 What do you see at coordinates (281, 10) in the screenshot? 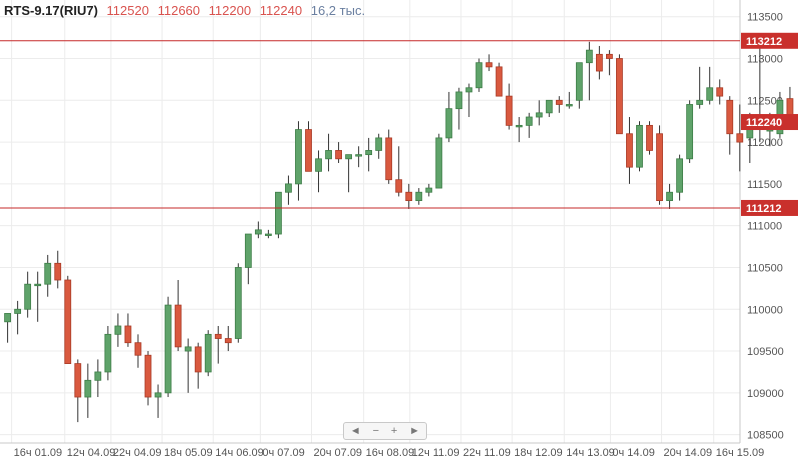
I see `close-value: 112240` at bounding box center [281, 10].